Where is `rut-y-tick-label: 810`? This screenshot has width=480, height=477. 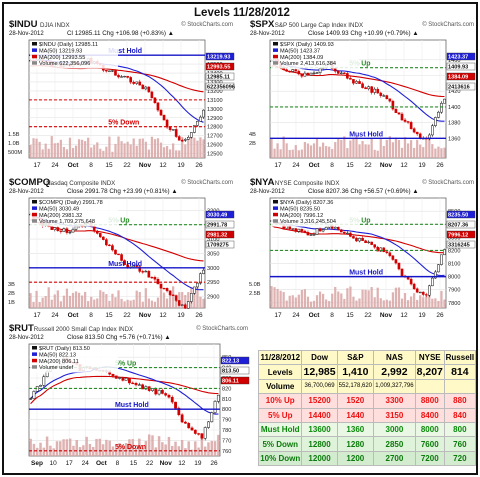
rut-y-tick-label: 810 is located at coordinates (226, 400).